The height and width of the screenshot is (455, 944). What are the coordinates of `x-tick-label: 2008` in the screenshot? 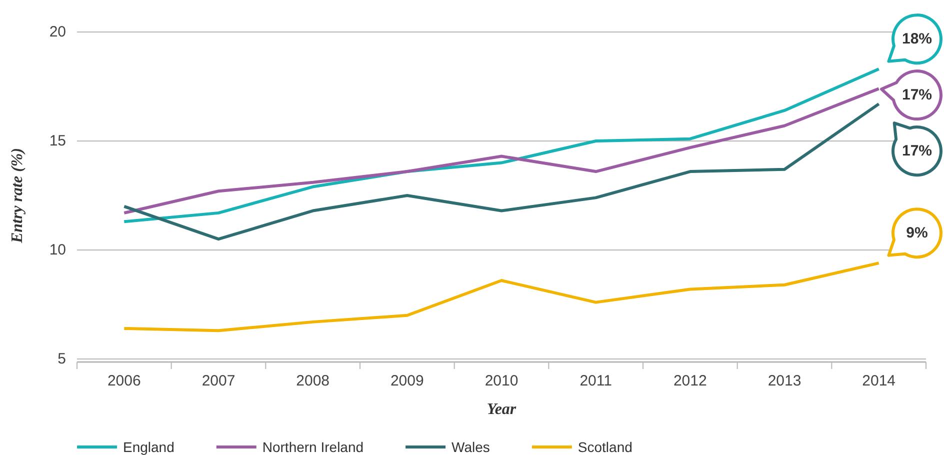 It's located at (313, 381).